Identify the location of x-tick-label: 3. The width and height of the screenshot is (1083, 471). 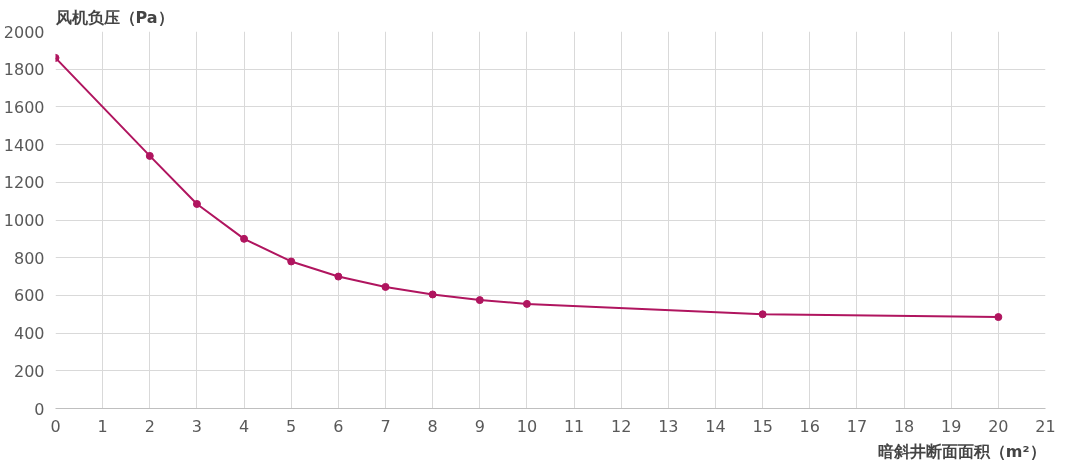
(197, 426).